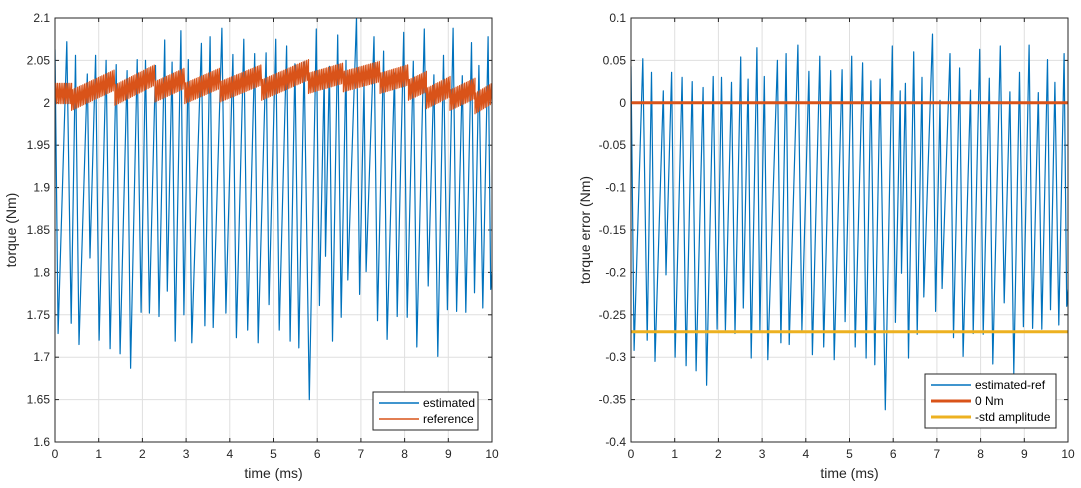  Describe the element at coordinates (1010, 385) in the screenshot. I see `legend-label: estimated-ref` at that location.